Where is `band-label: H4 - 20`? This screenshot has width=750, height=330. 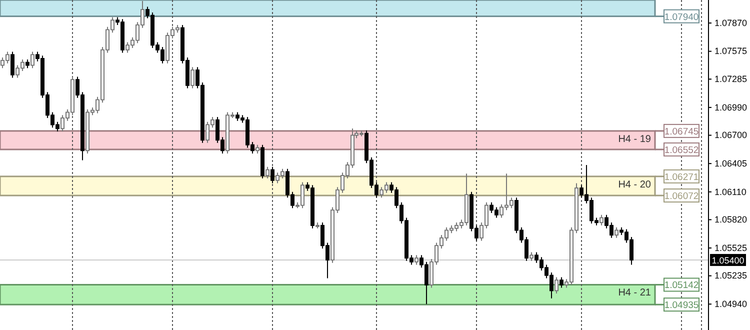
band-label: H4 - 20 is located at coordinates (635, 184).